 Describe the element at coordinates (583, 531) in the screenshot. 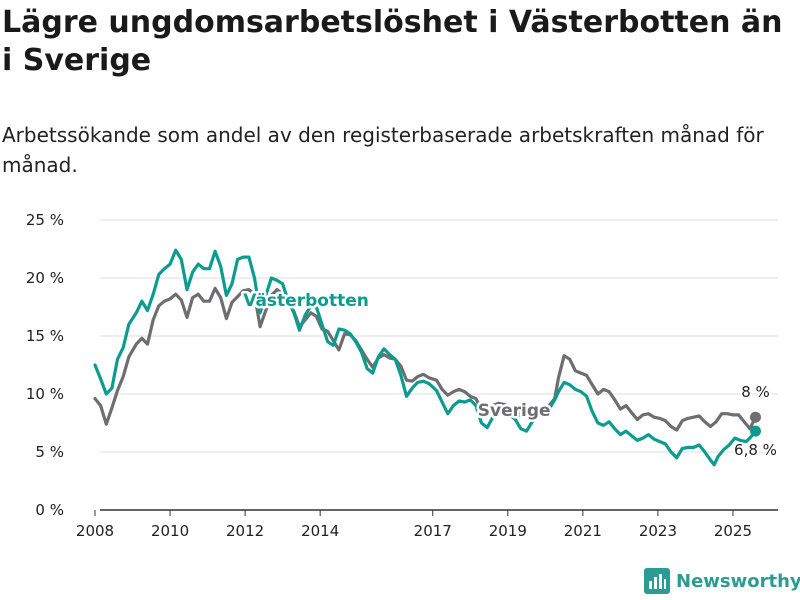

I see `x-tick-label: 2021` at that location.